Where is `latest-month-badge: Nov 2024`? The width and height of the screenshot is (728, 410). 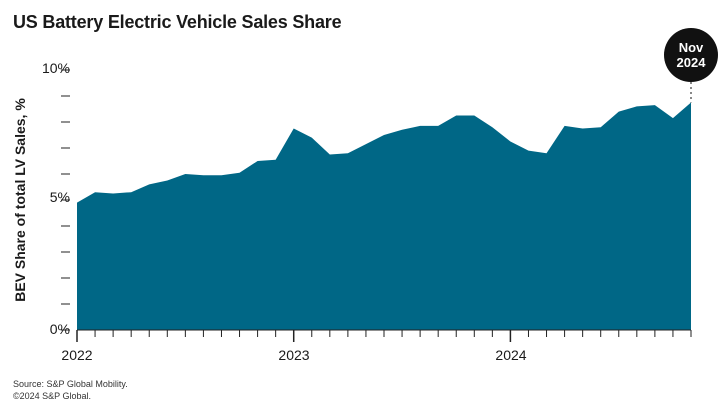 latest-month-badge: Nov 2024 is located at coordinates (691, 55).